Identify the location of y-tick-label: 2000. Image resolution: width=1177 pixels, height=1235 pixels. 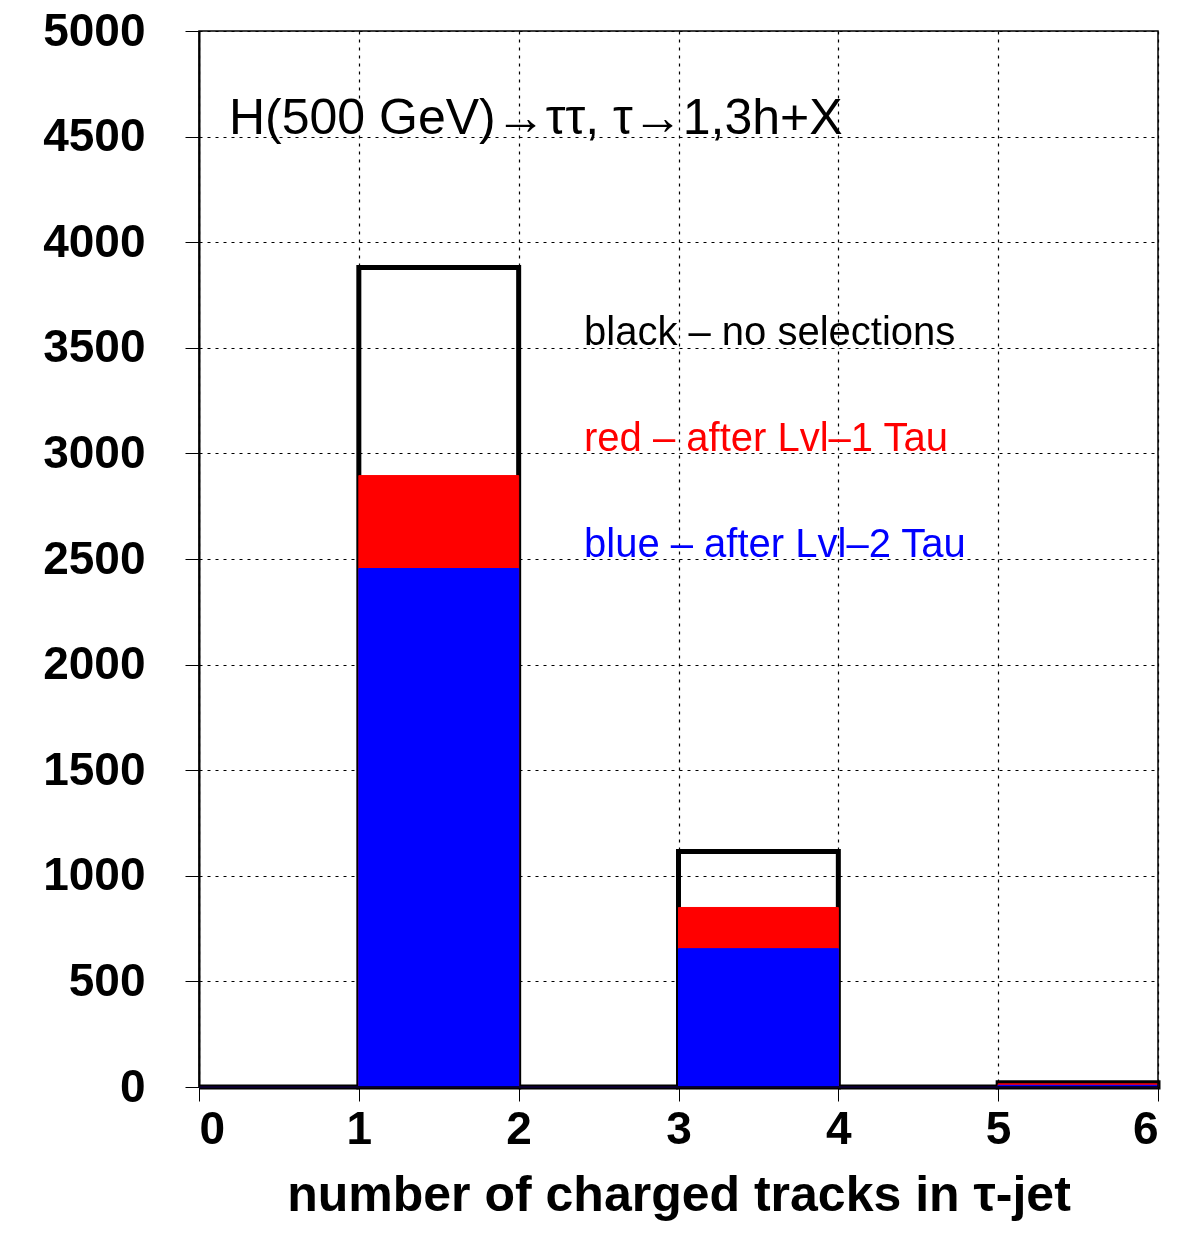
(94, 663).